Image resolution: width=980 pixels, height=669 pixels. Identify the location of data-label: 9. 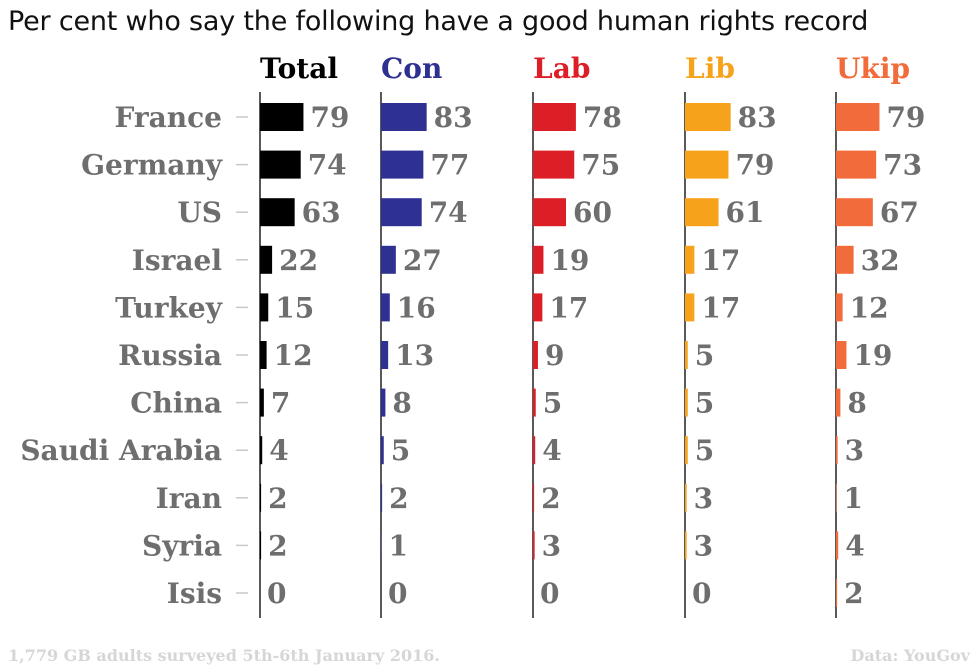
(554, 355).